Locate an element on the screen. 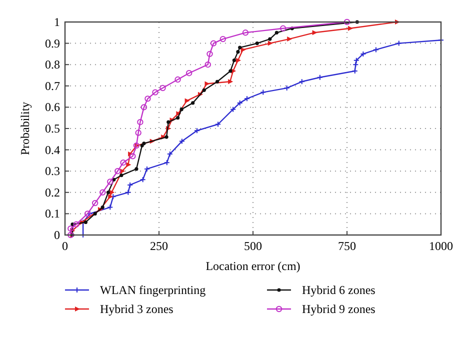 The width and height of the screenshot is (474, 348). legend-label: Hybrid 6 zones is located at coordinates (339, 290).